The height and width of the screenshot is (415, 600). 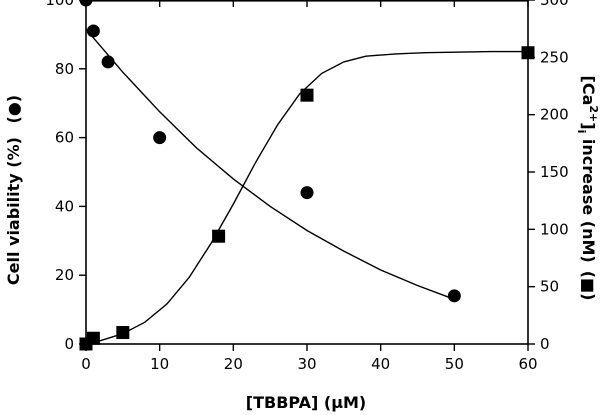 I want to click on right-axis-label-tail: increase (nM), so click(x=588, y=197).